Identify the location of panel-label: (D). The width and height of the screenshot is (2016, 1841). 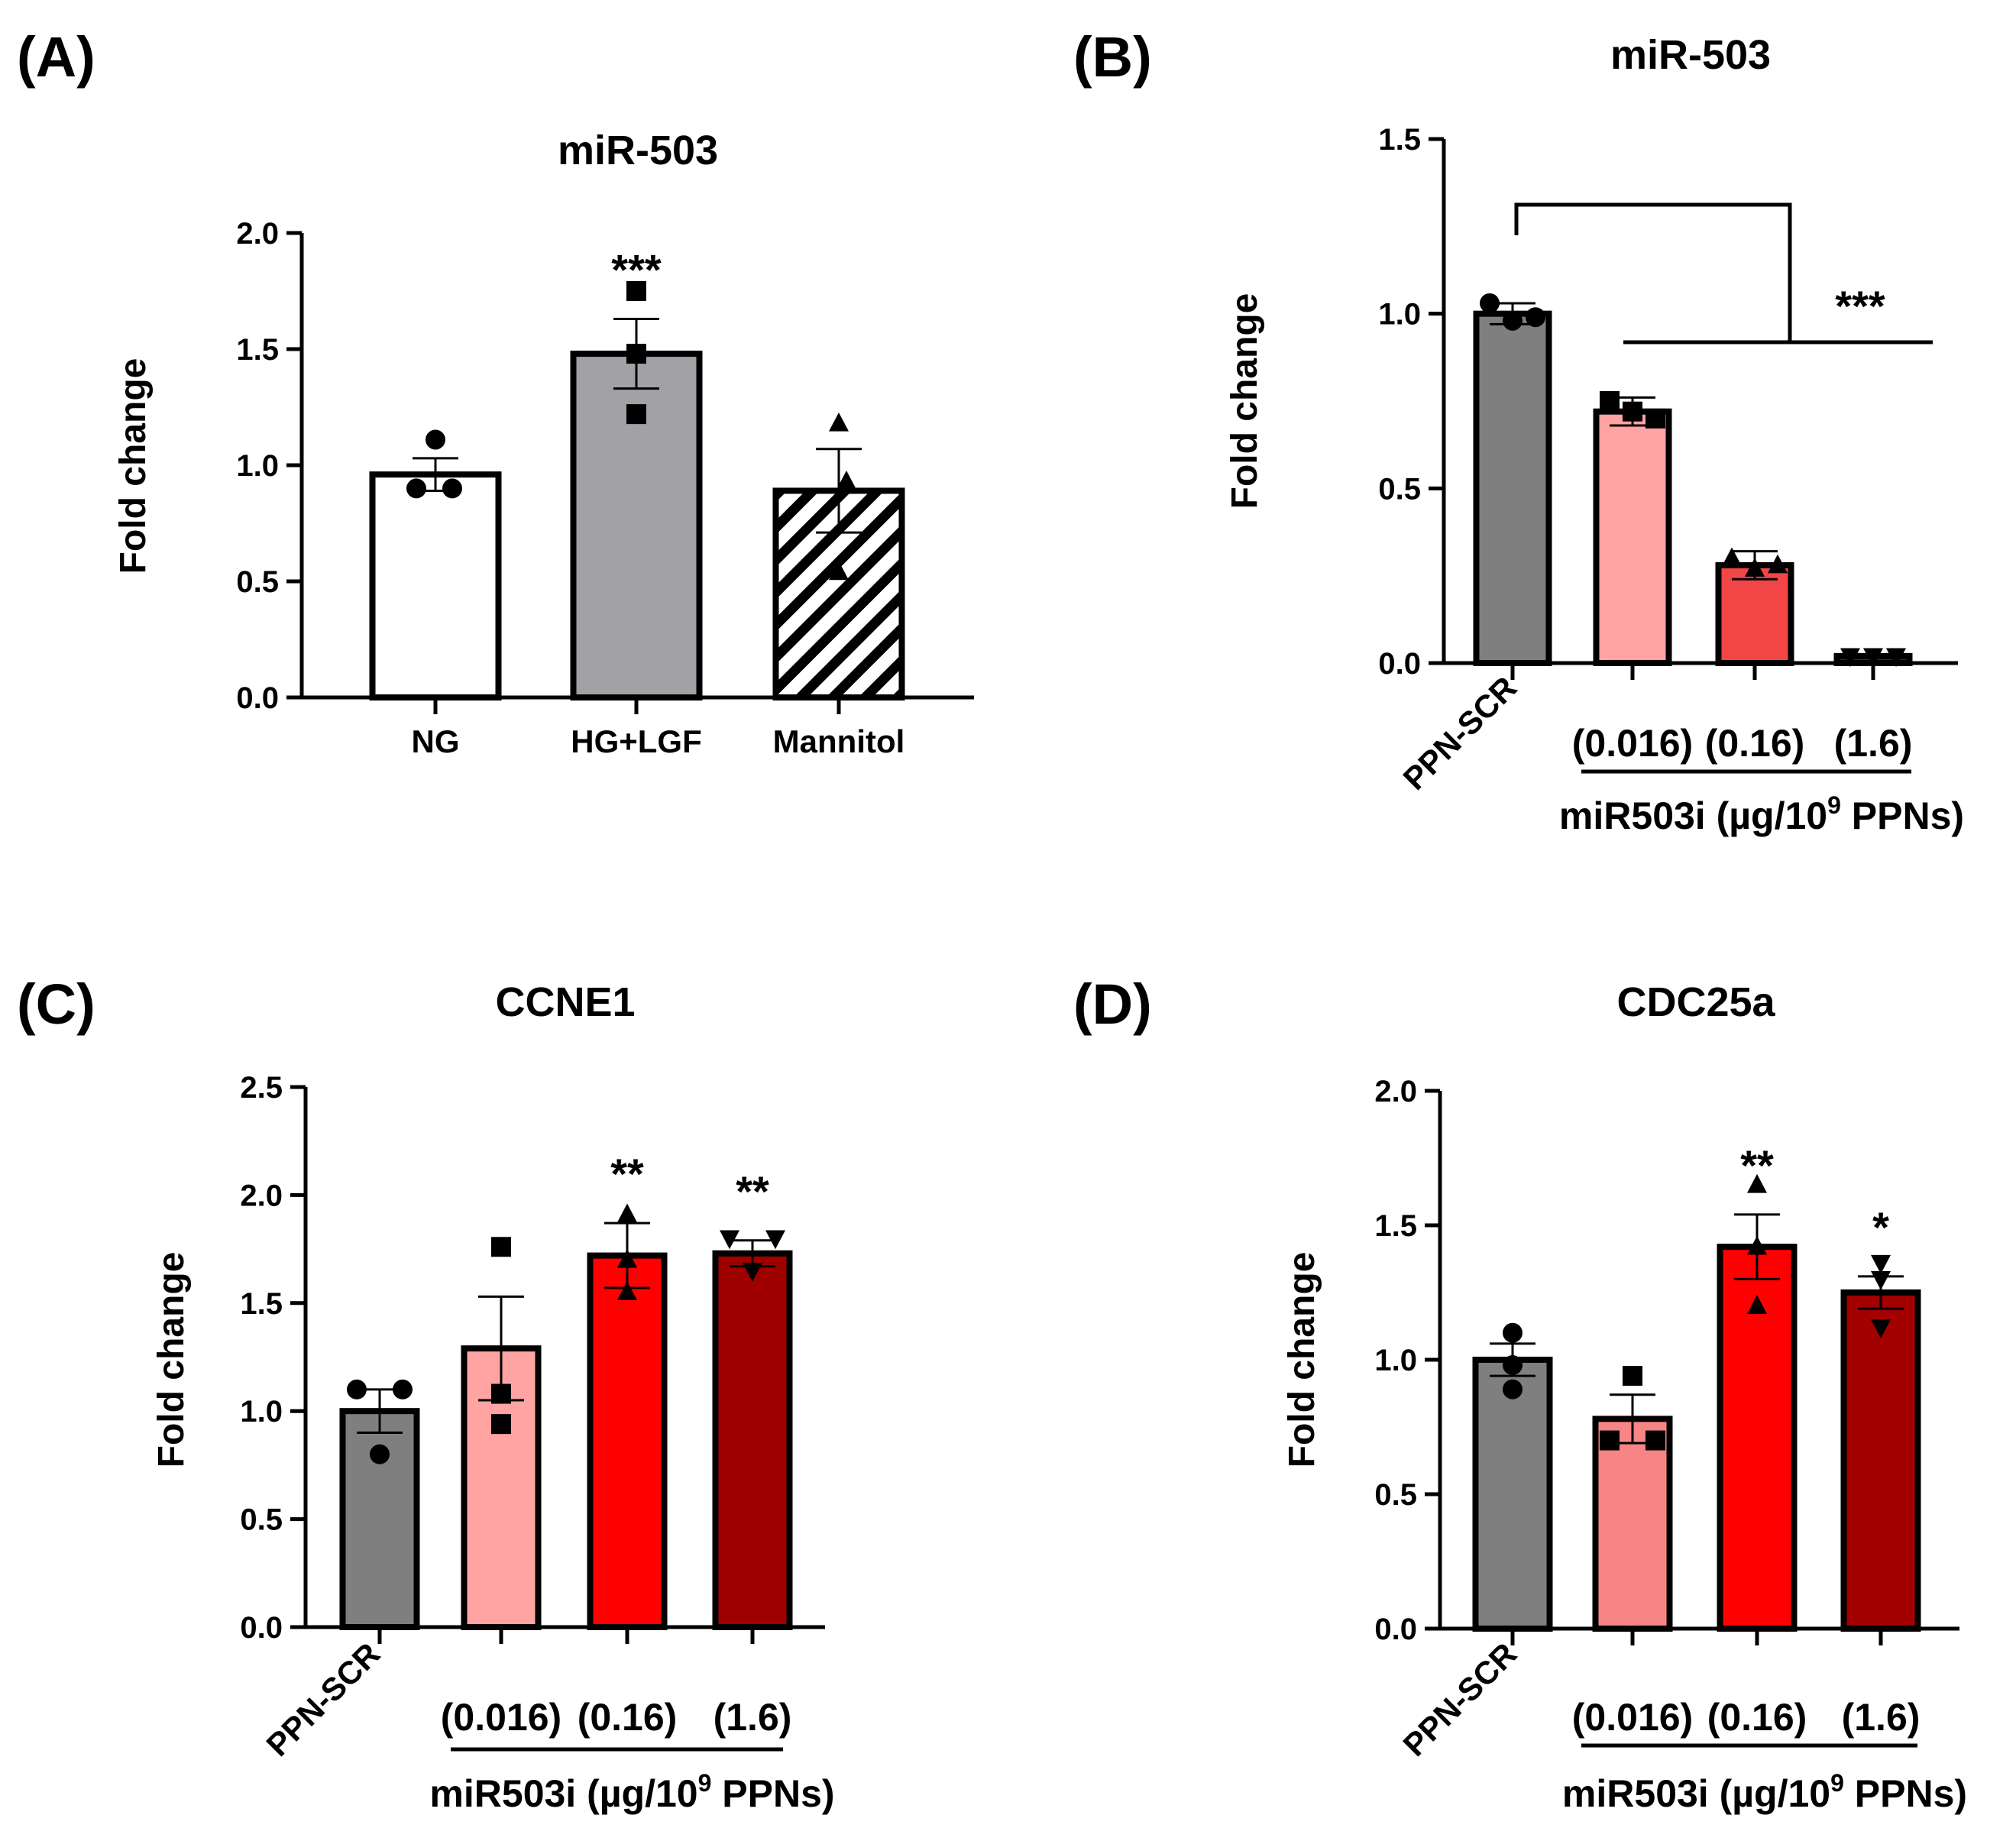
(1112, 1004).